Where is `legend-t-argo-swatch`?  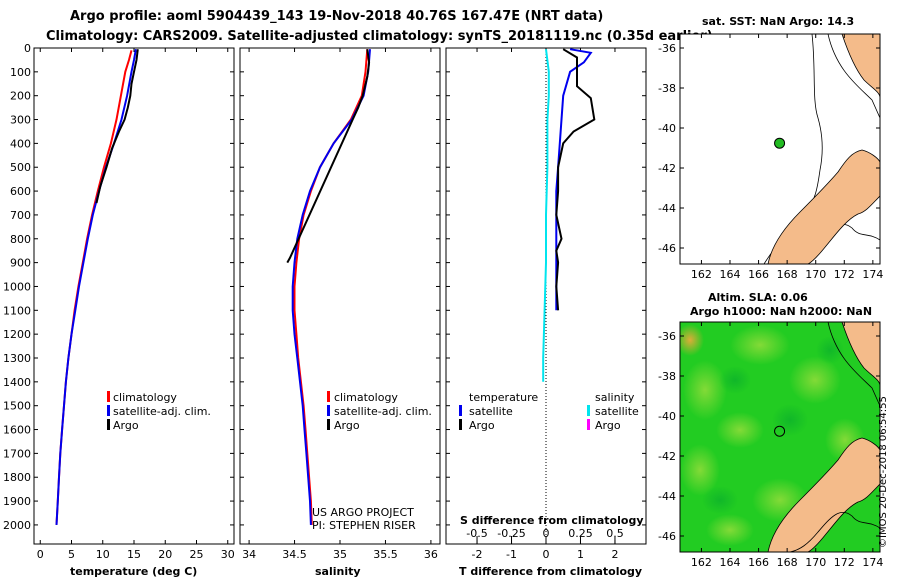
legend-t-argo-swatch is located at coordinates (460, 424).